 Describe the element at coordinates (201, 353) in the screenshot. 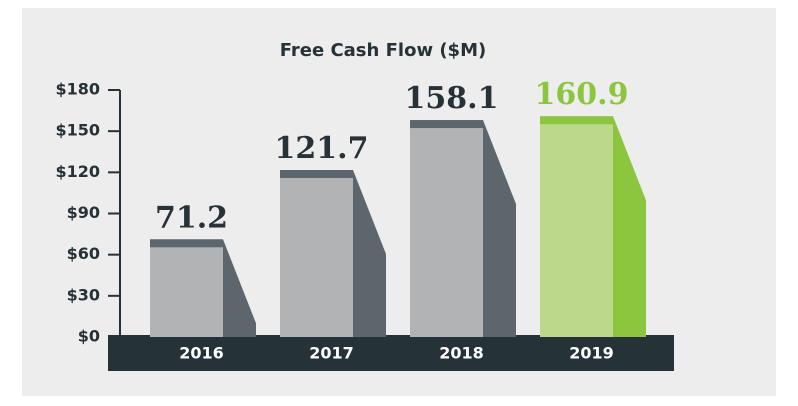

I see `x-tick-label: 2016` at that location.